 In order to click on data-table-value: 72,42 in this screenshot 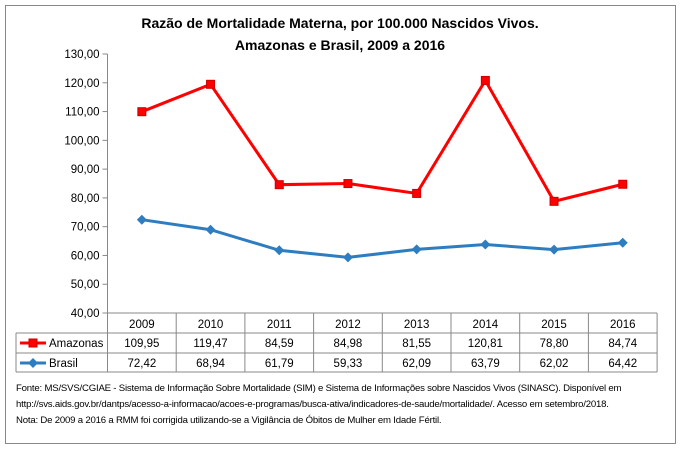, I will do `click(141, 364)`.